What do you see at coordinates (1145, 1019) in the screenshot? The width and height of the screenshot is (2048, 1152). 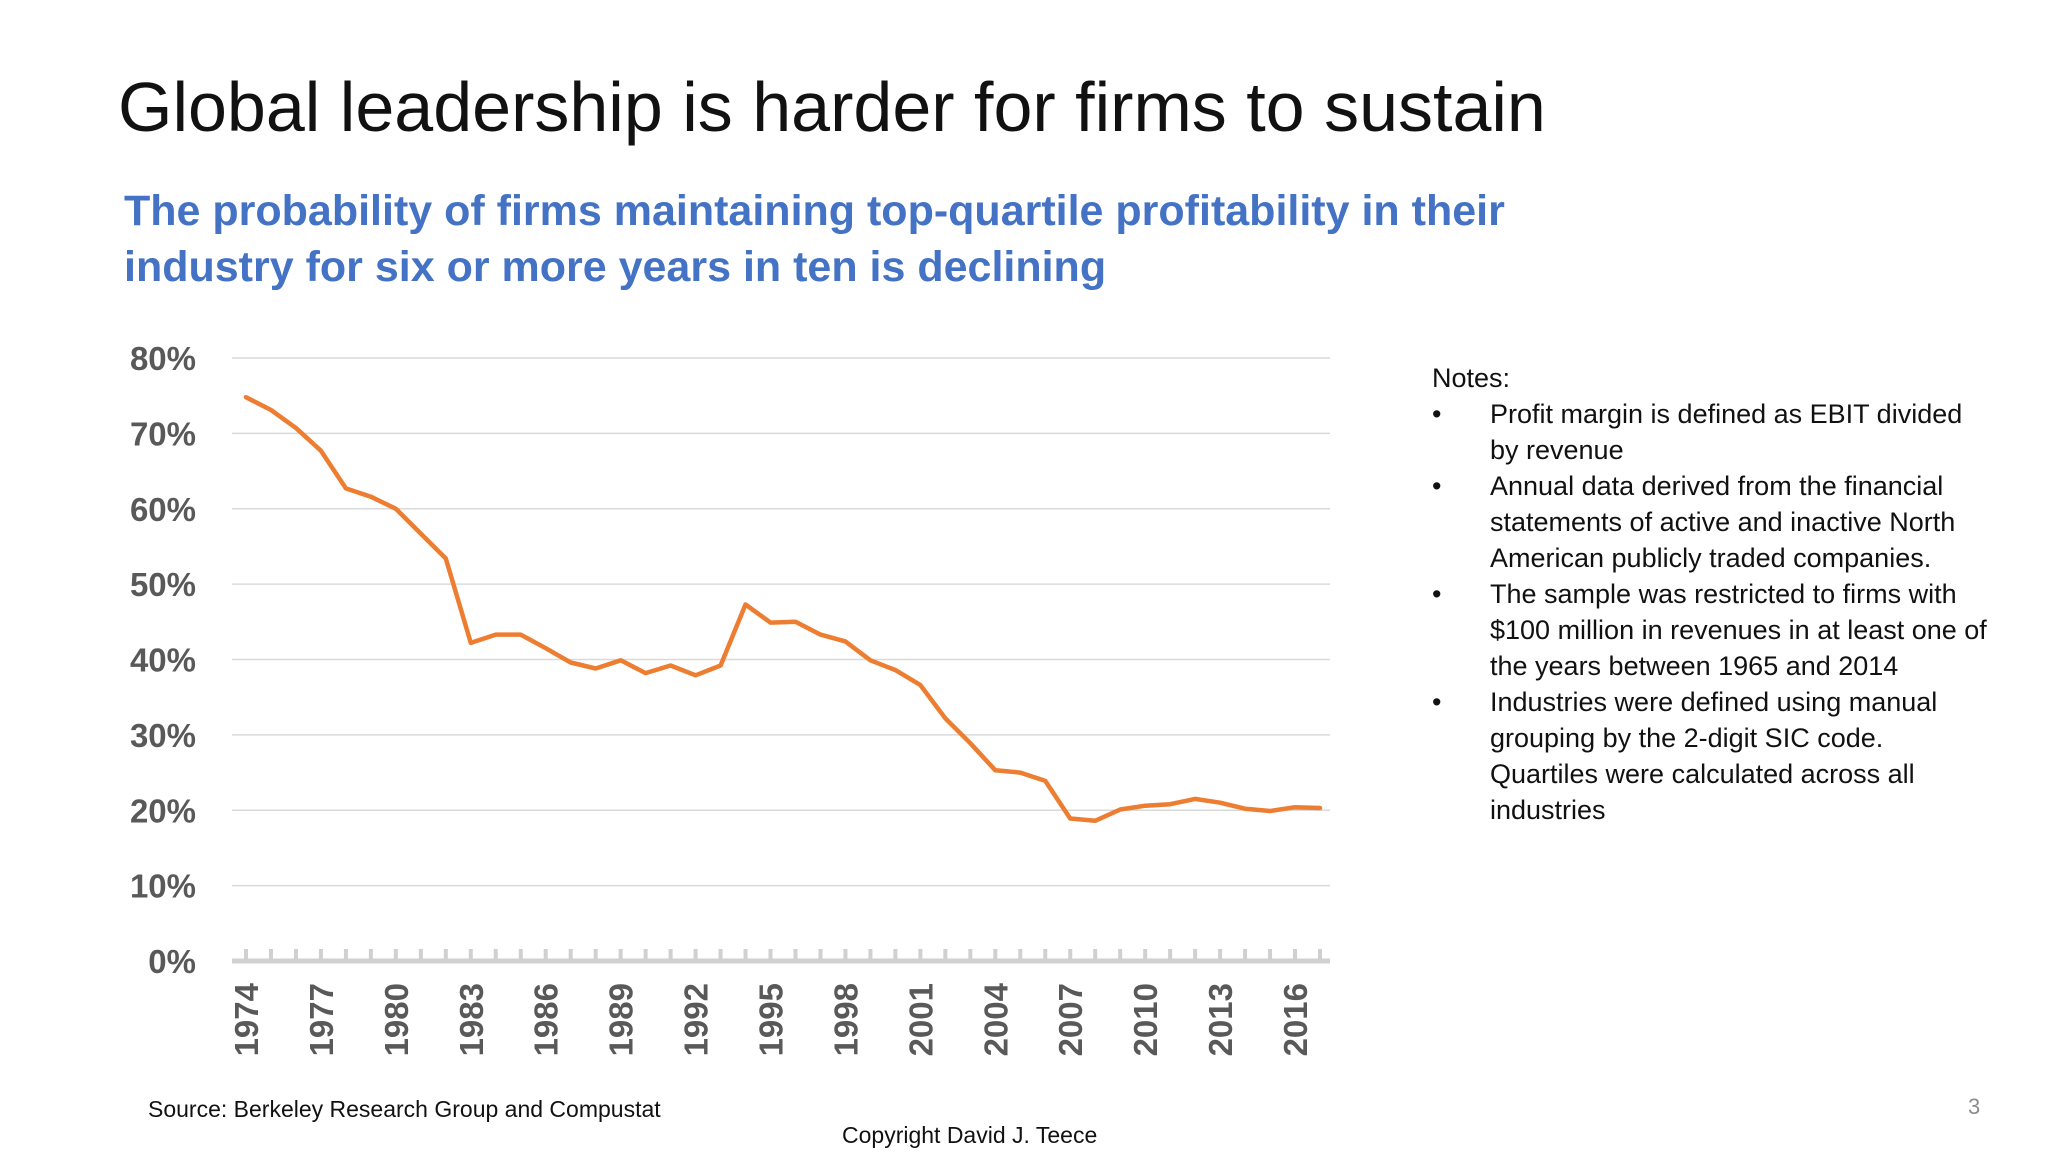 I see `x-tick-label: 2010` at bounding box center [1145, 1019].